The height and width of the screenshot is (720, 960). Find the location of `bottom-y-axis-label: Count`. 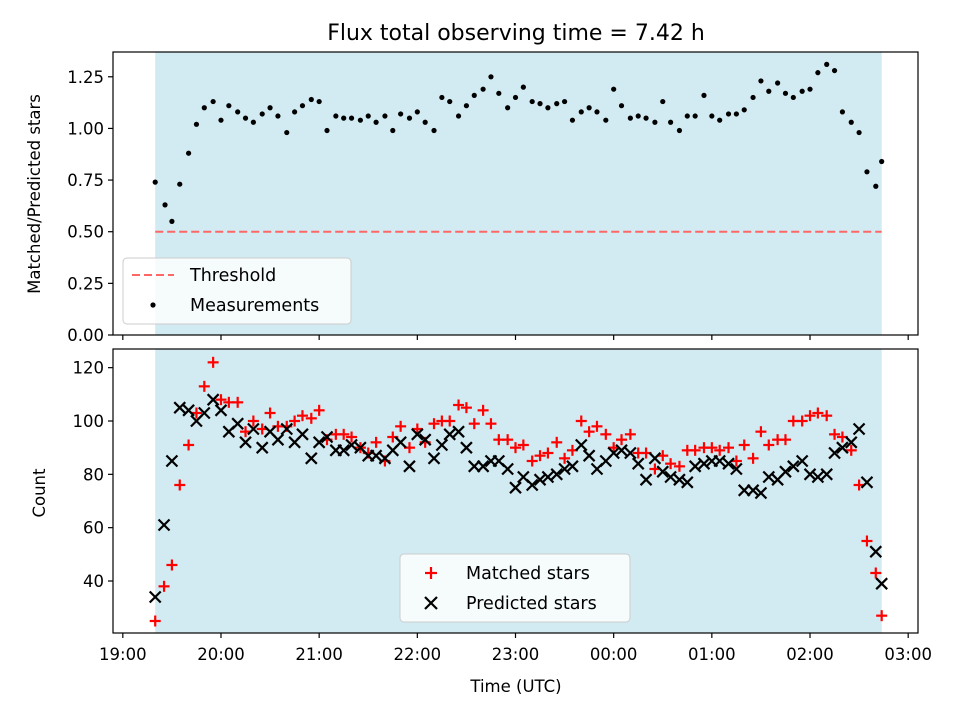

bottom-y-axis-label: Count is located at coordinates (39, 493).